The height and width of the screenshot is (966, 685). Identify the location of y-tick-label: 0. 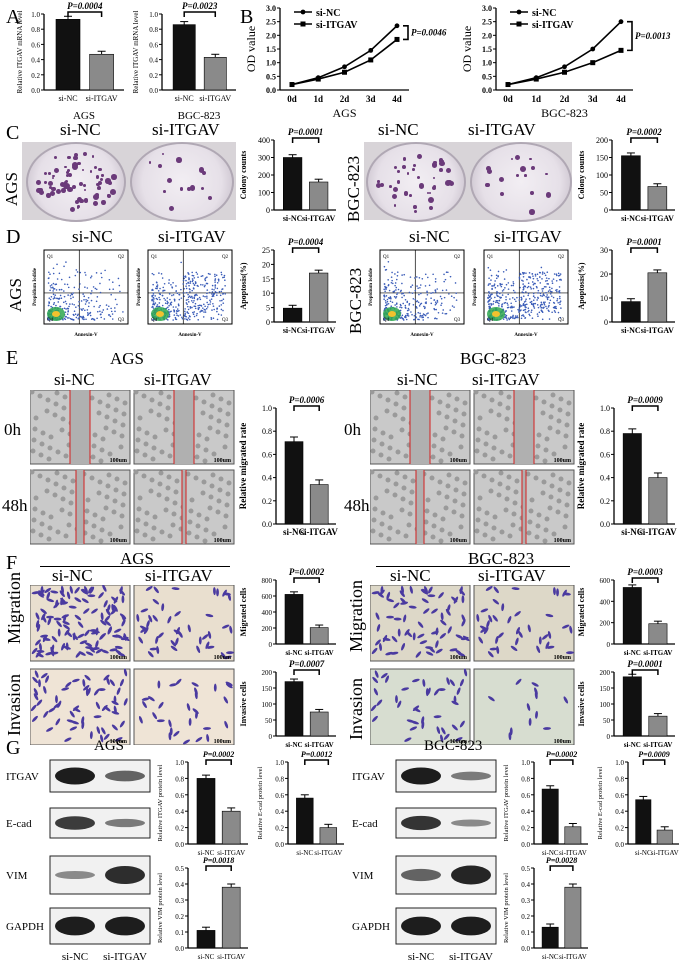
(271, 645).